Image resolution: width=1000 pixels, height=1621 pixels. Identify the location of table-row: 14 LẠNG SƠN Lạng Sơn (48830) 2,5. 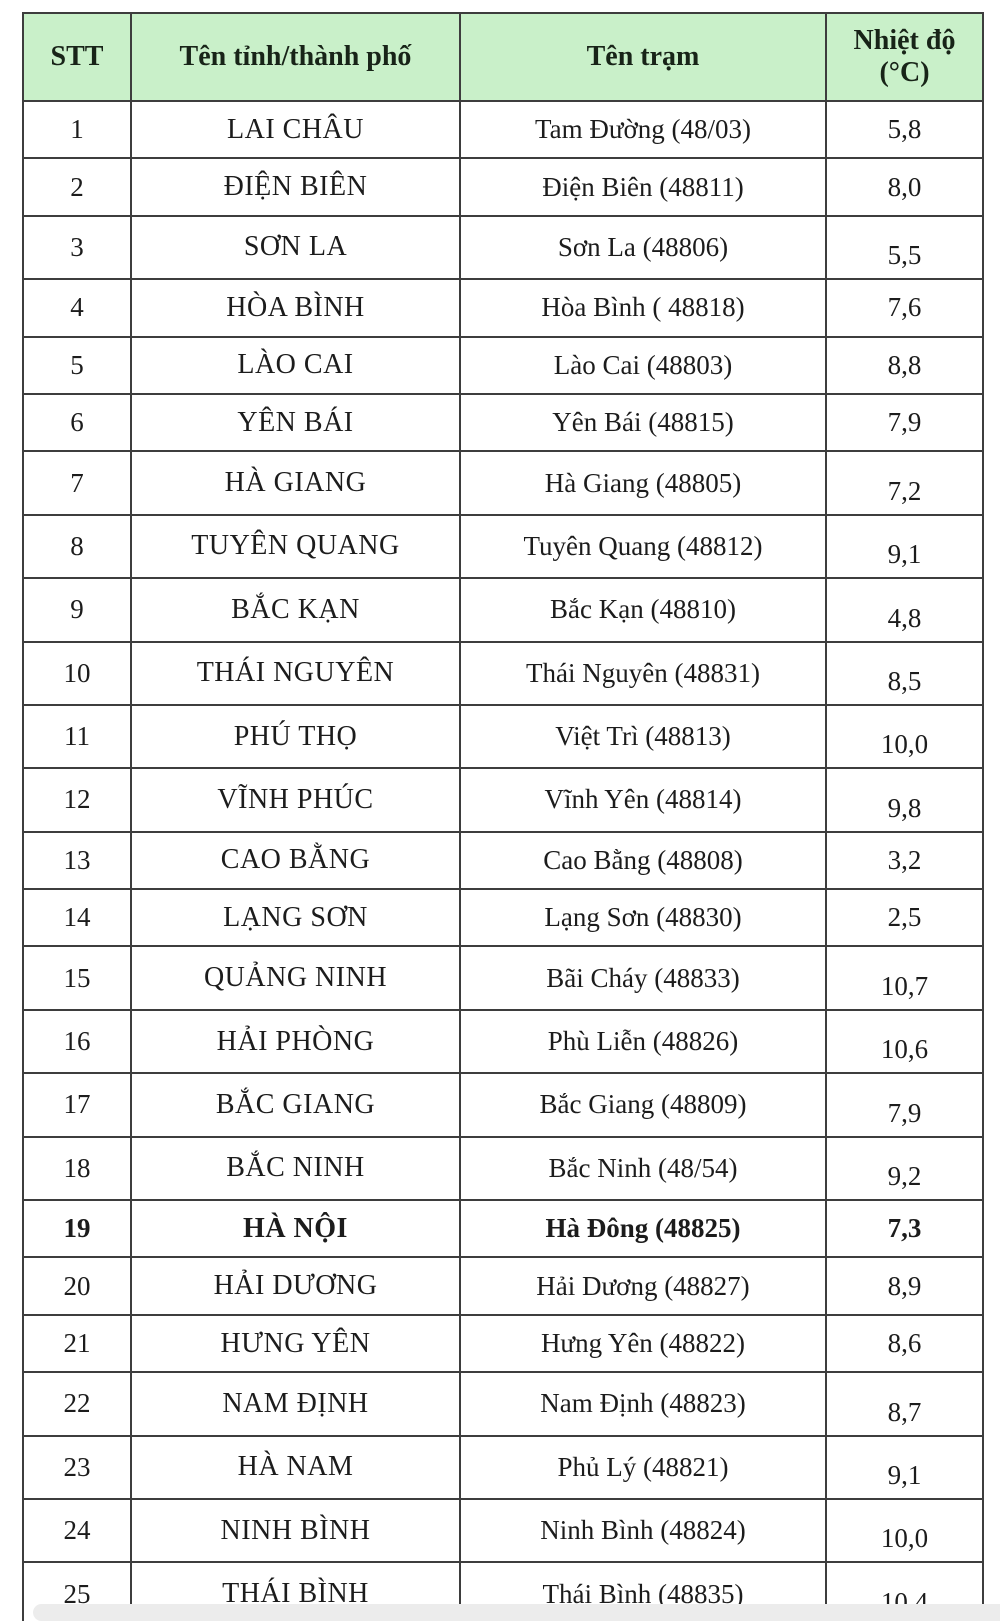
(503, 918).